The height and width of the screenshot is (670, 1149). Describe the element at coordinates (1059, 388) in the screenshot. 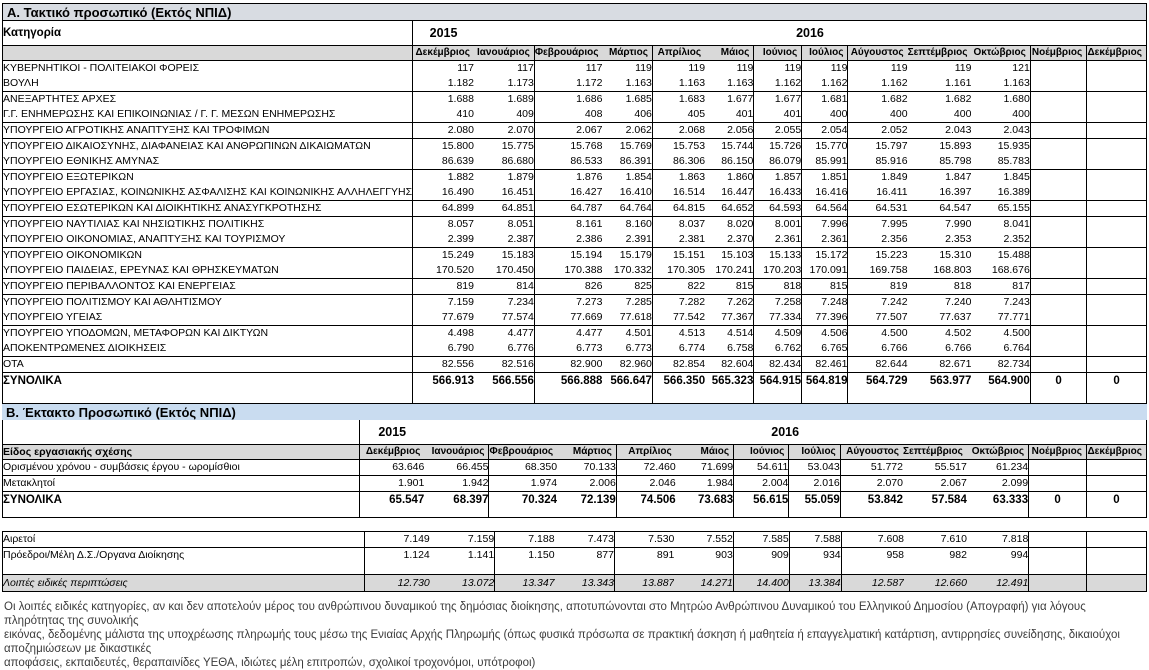

I see `data-cell: 0` at that location.